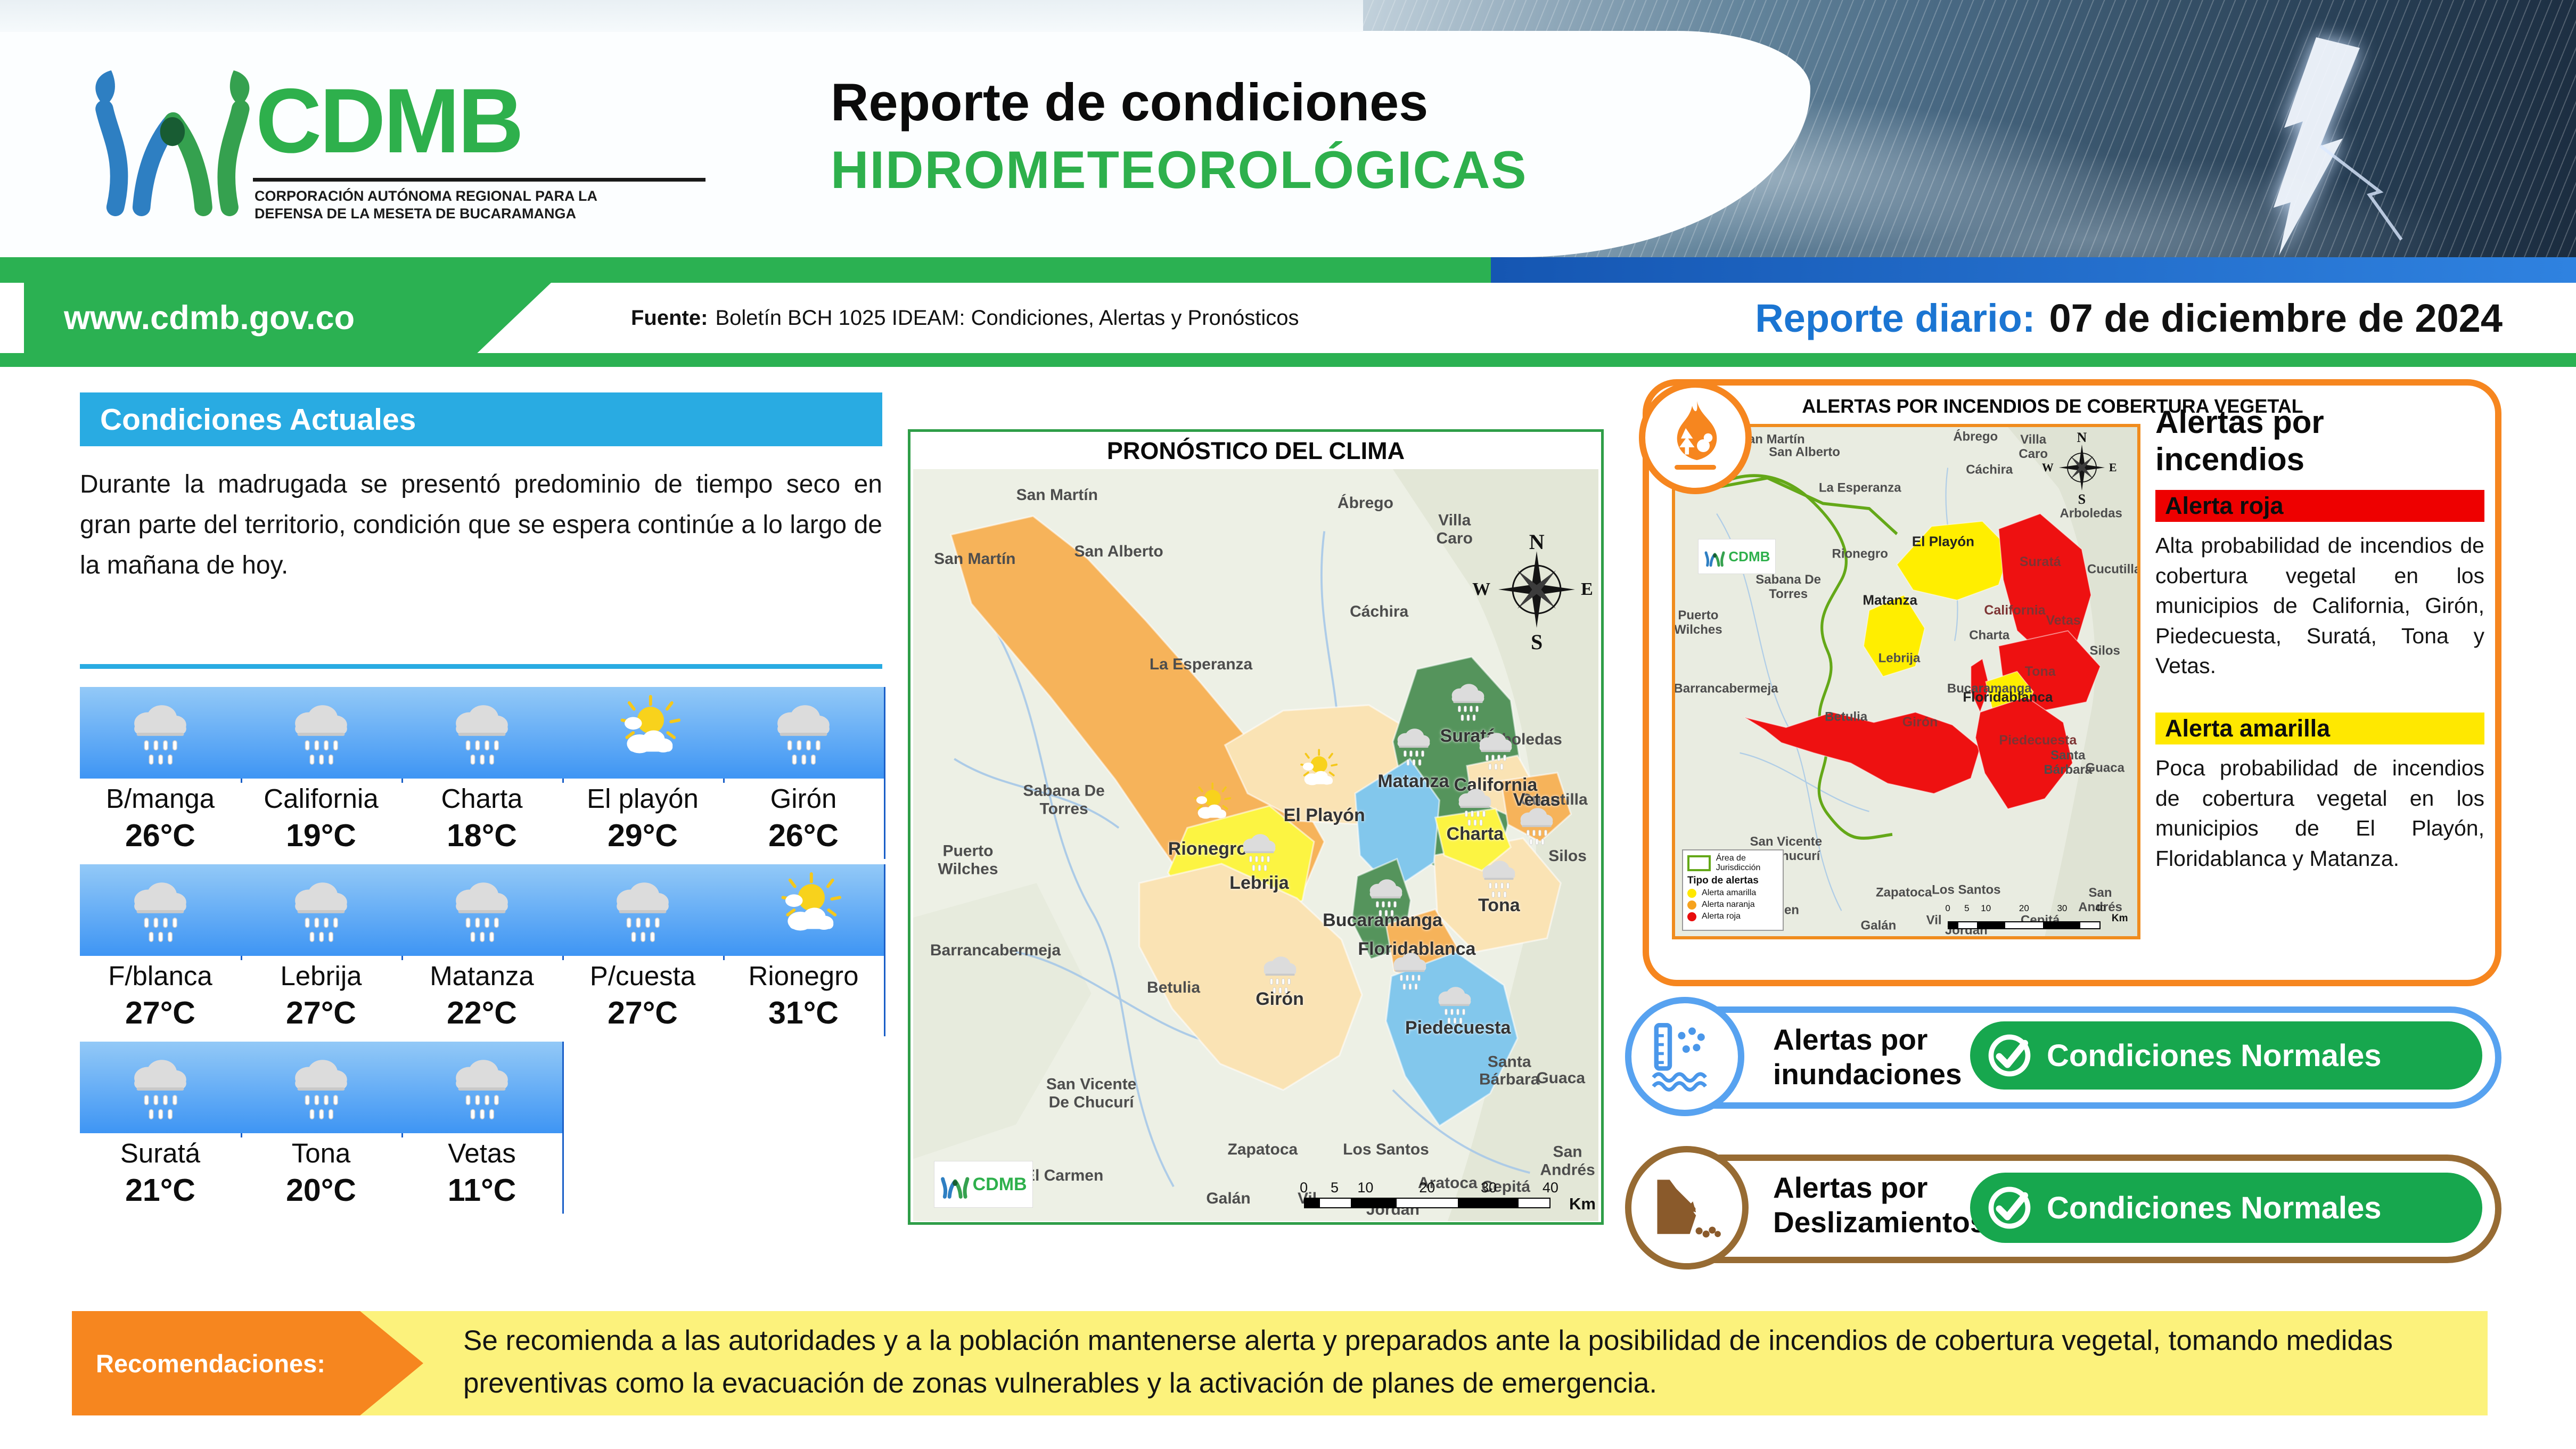 This screenshot has height=1449, width=2576. Describe the element at coordinates (1550, 1188) in the screenshot. I see `scale-tick: 40` at that location.